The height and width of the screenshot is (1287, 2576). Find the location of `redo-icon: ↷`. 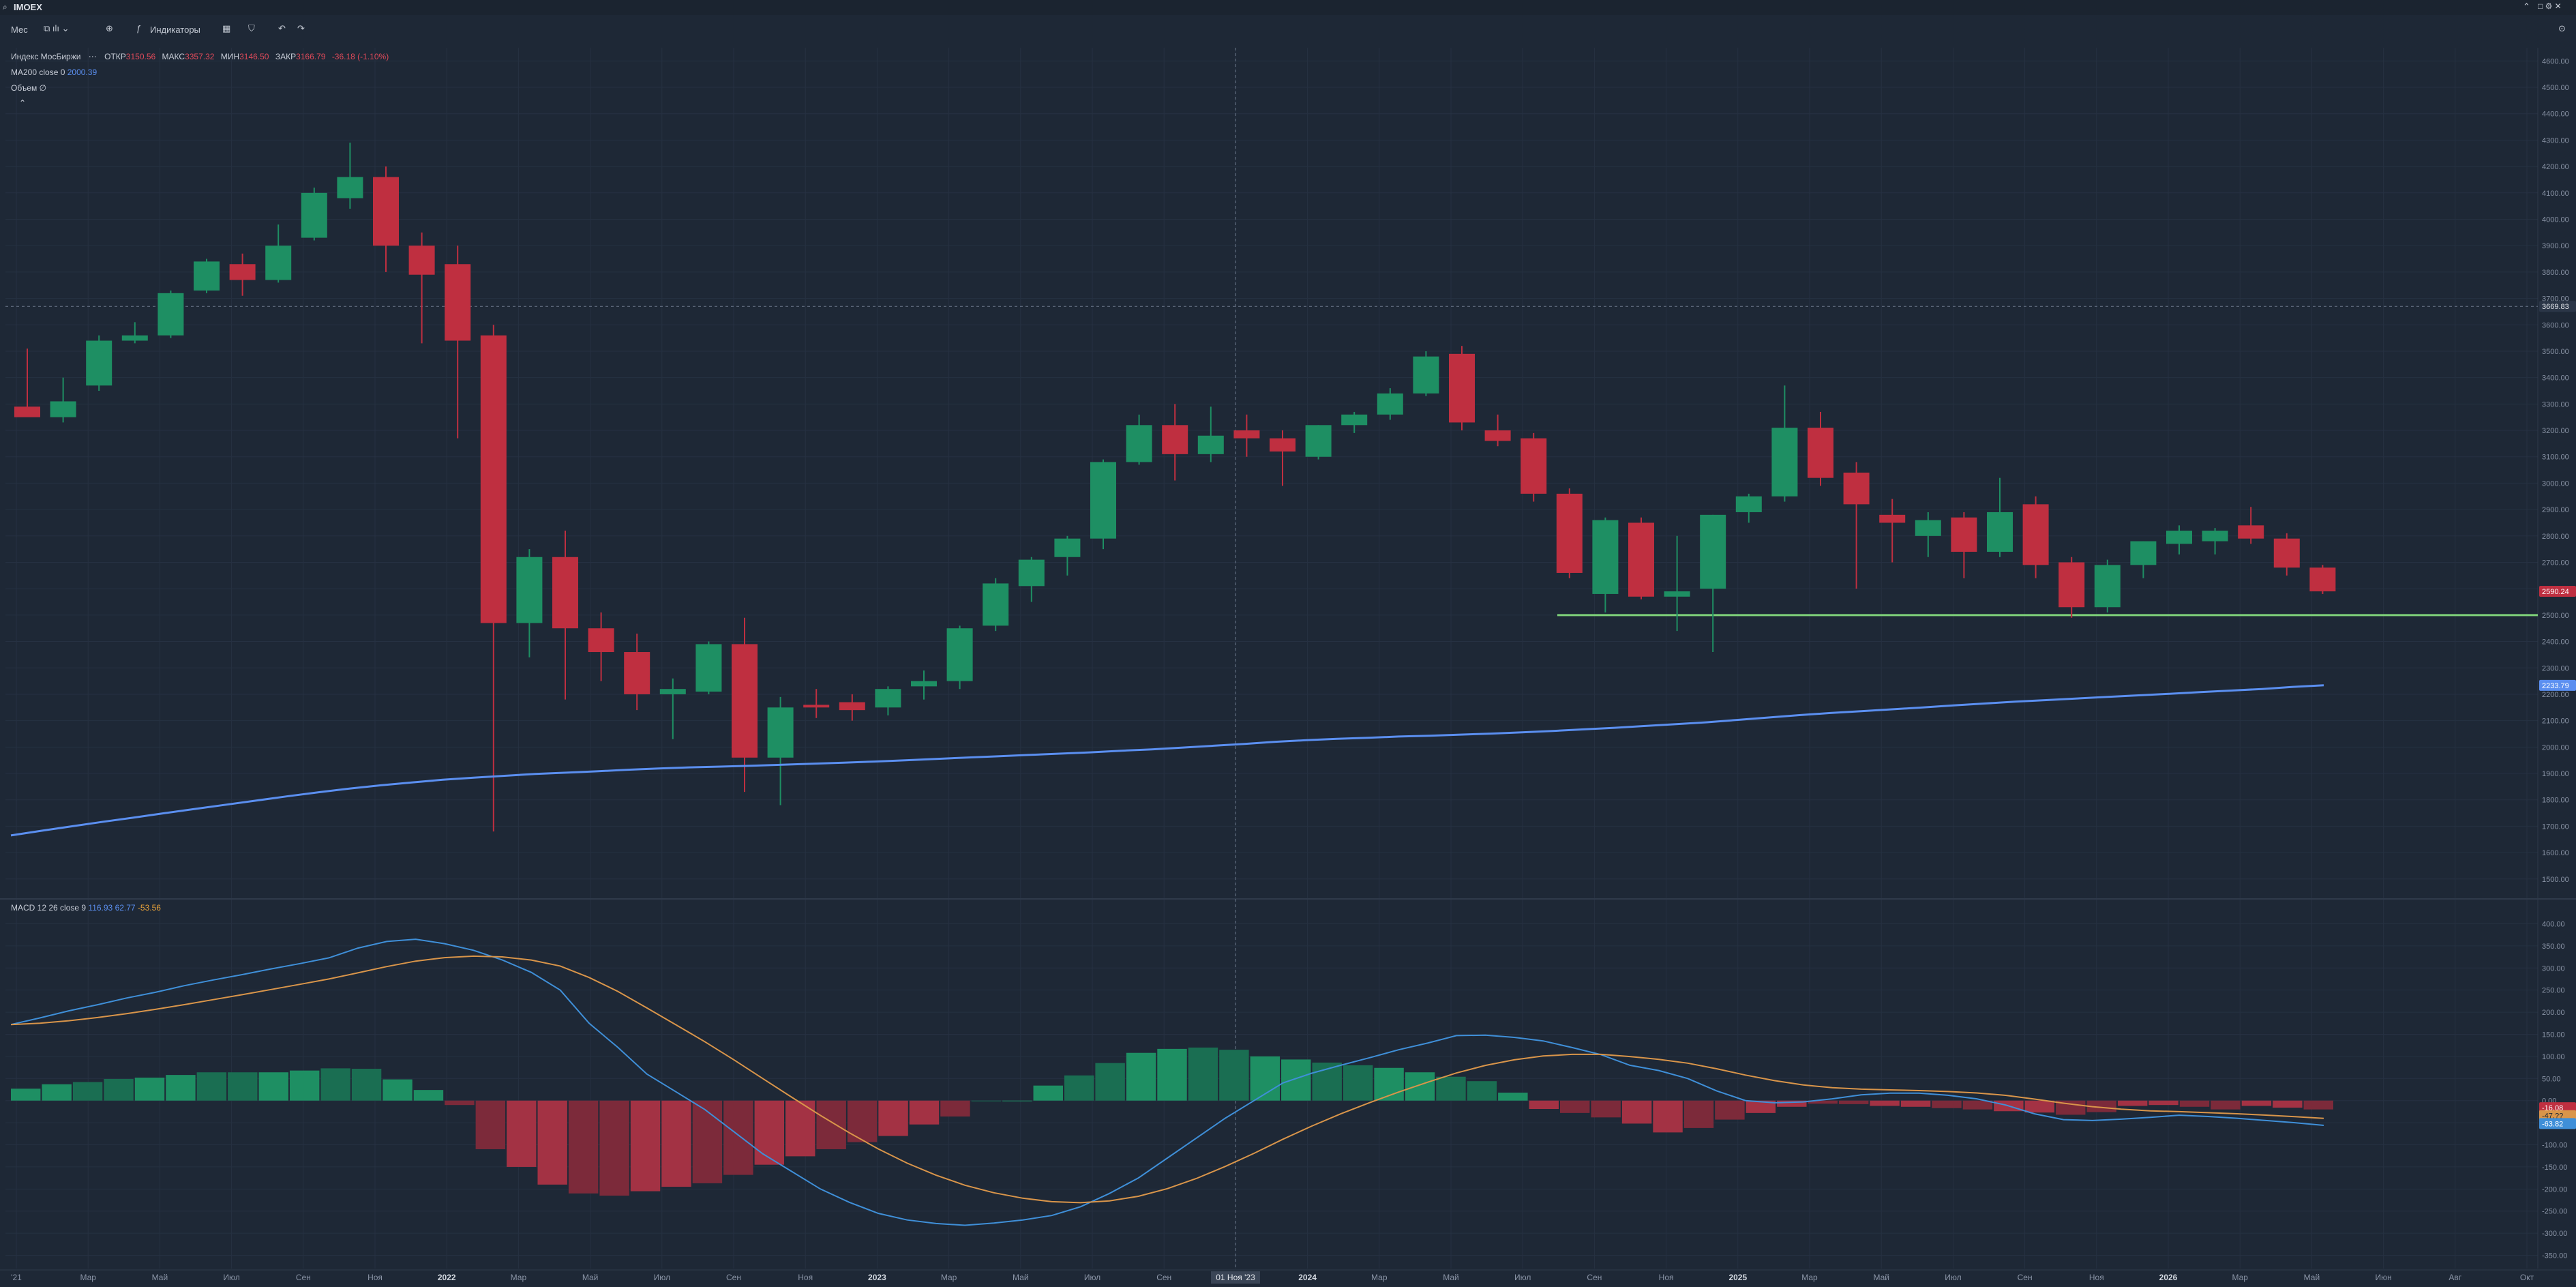

redo-icon: ↷ is located at coordinates (301, 28).